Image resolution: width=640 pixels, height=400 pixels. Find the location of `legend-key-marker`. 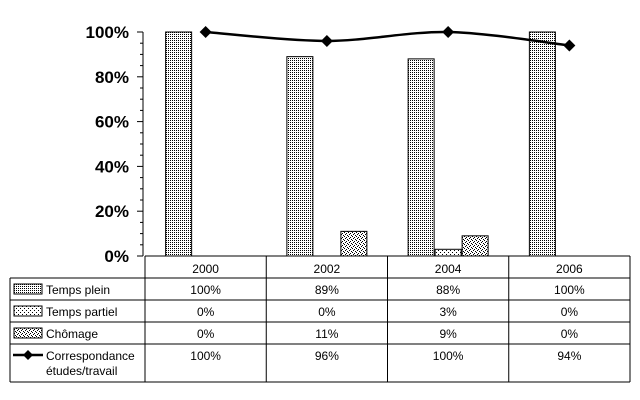

legend-key-marker is located at coordinates (28, 355).